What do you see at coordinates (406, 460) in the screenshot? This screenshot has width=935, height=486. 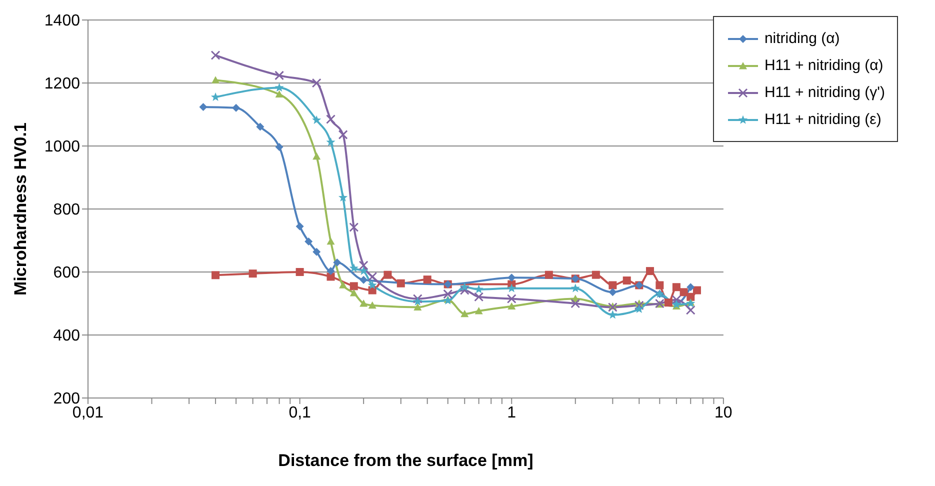 I see `x-axis-title: Distance from the surface [mm]` at bounding box center [406, 460].